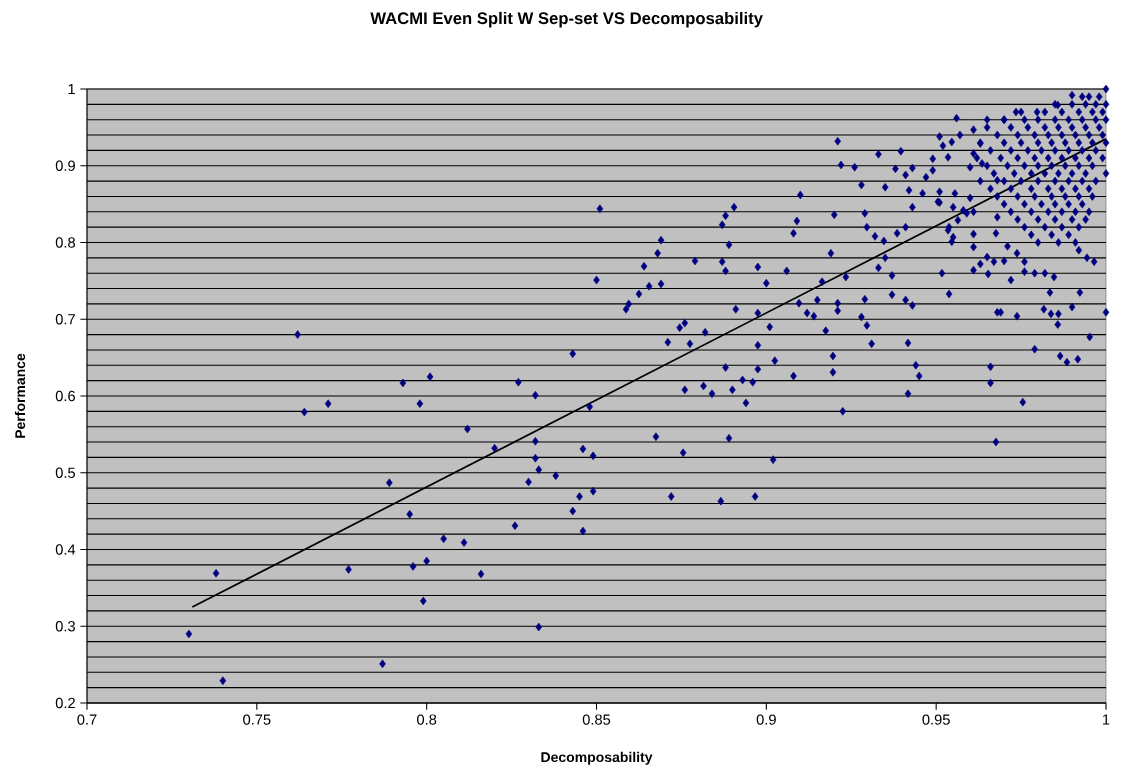 The image size is (1133, 769). Describe the element at coordinates (596, 719) in the screenshot. I see `x-tick-label: 0.85` at that location.